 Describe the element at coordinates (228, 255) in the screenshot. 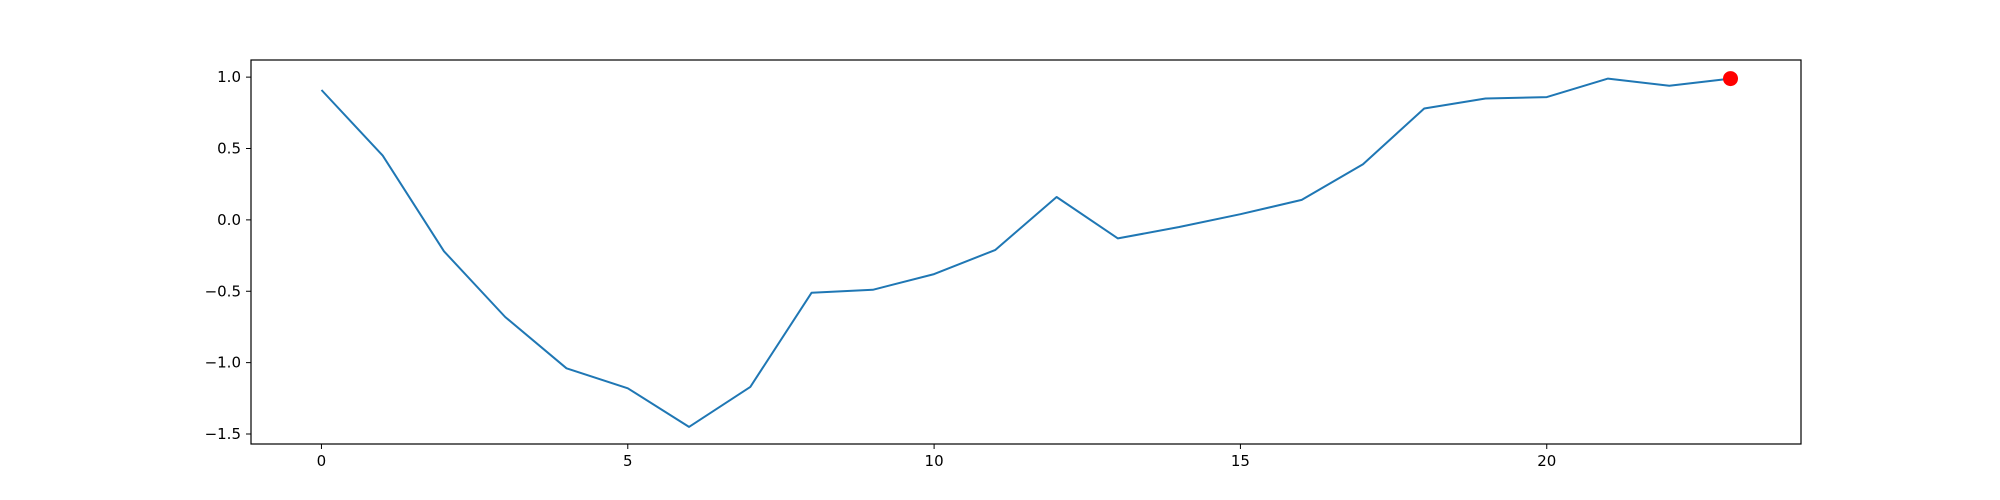

I see `y-axis: 1.0 0.5 0.0 −0.5 −1.0 −1.5` at that location.